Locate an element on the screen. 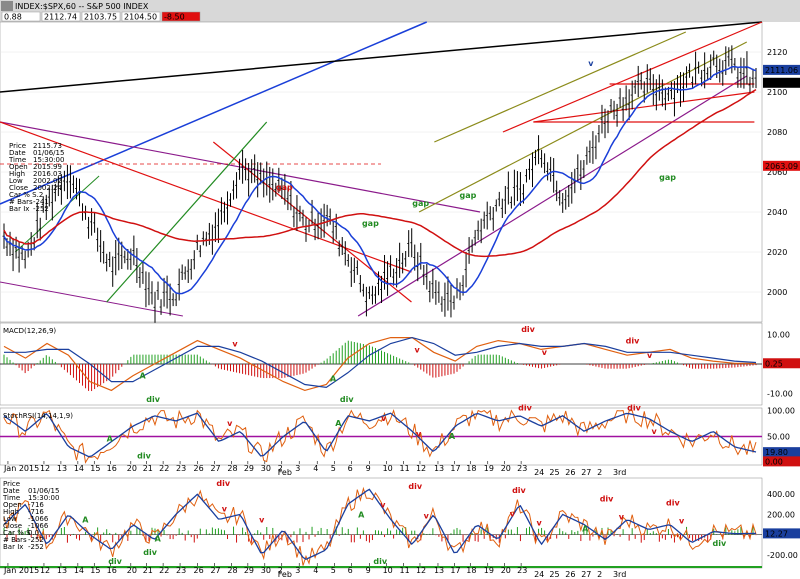  macd-line is located at coordinates (379, 364).